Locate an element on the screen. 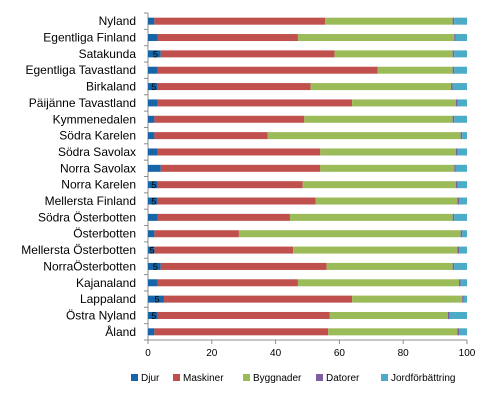 Image resolution: width=494 pixels, height=412 pixels. category-label: Södra Österbotten is located at coordinates (87, 217).